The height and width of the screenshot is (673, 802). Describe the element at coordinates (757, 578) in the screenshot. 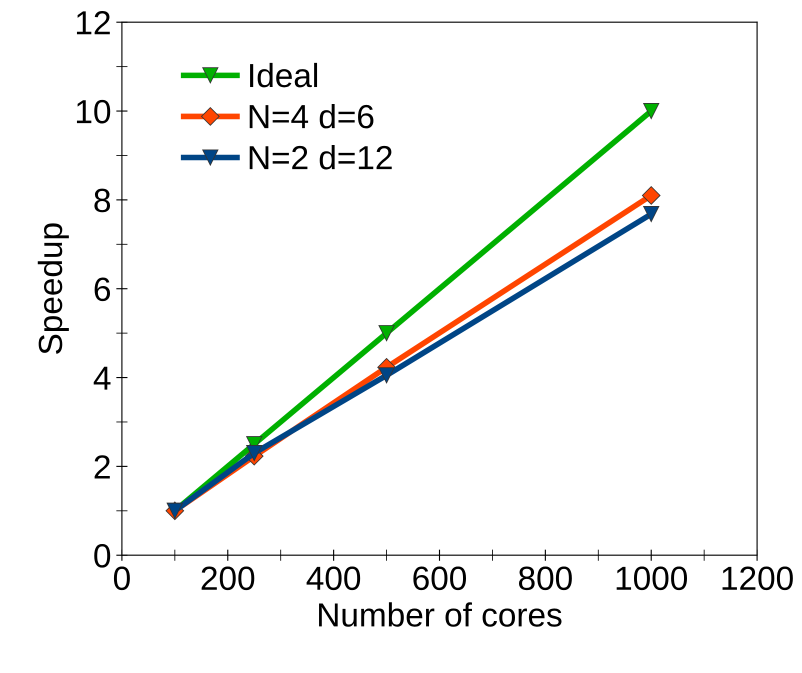

I see `x-tick-label: 1200` at that location.